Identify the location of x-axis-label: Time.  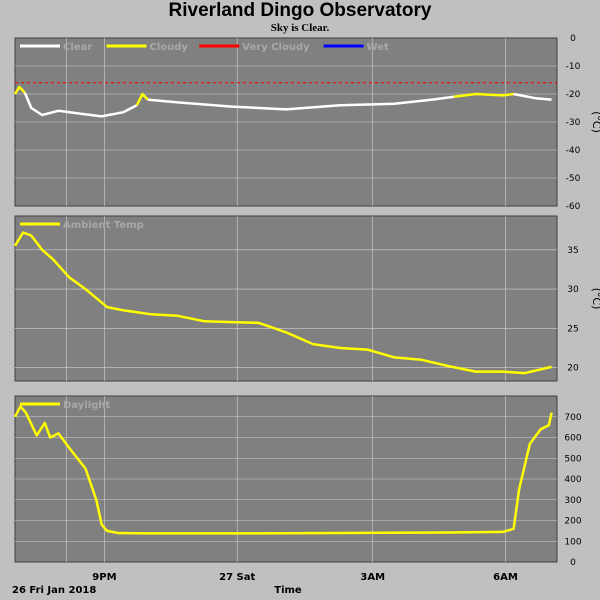
(288, 590).